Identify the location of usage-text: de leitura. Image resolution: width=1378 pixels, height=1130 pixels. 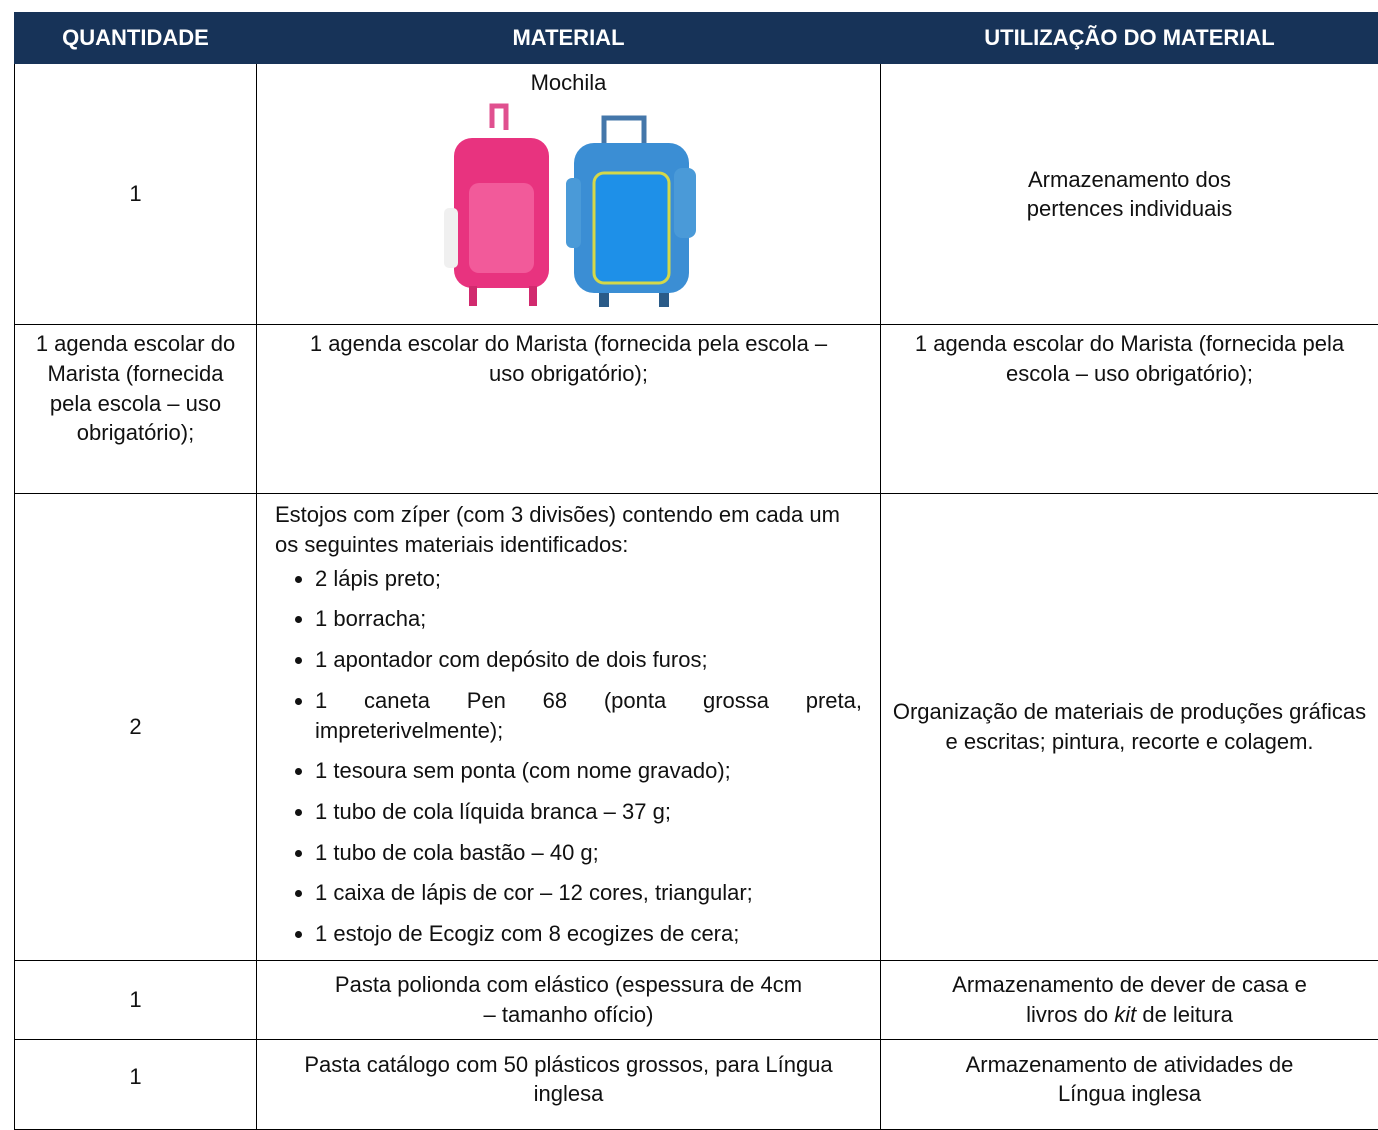
(1187, 1014).